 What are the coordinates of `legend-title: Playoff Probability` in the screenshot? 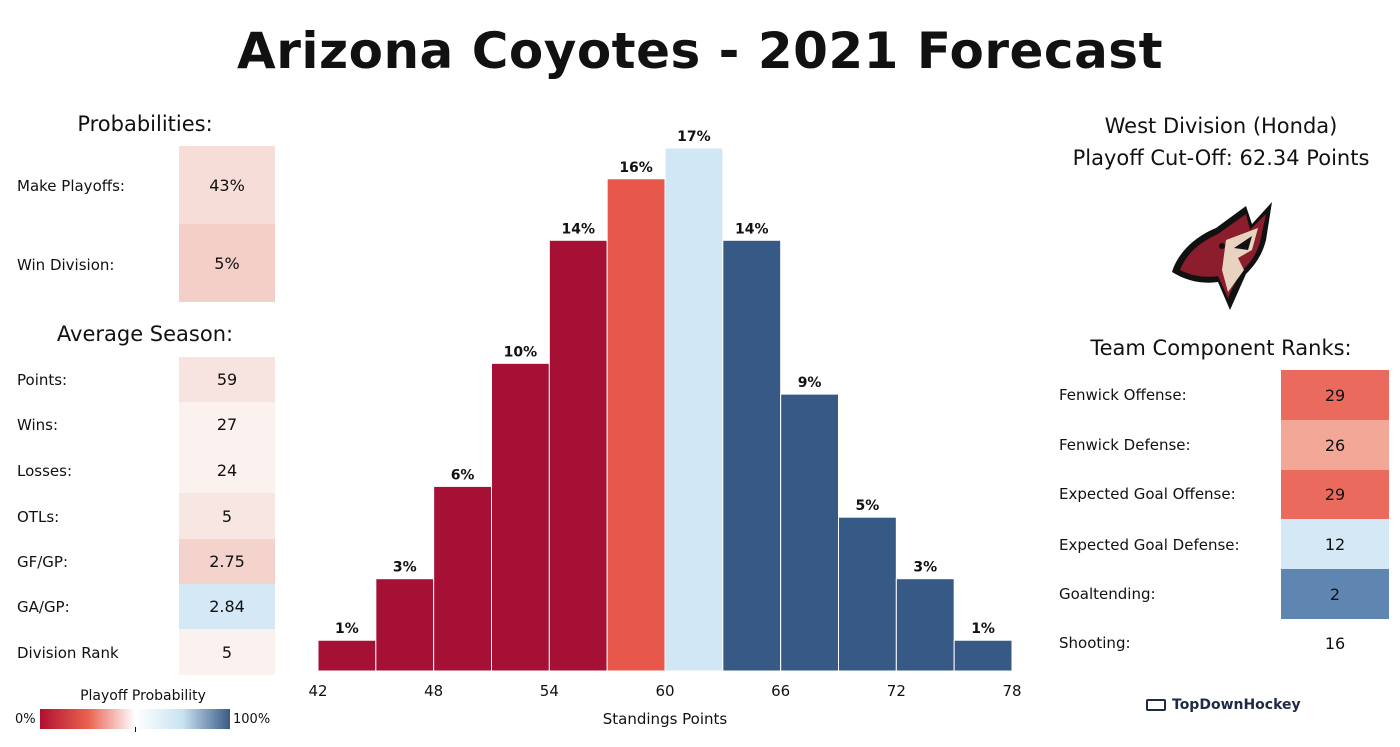 It's located at (143, 696).